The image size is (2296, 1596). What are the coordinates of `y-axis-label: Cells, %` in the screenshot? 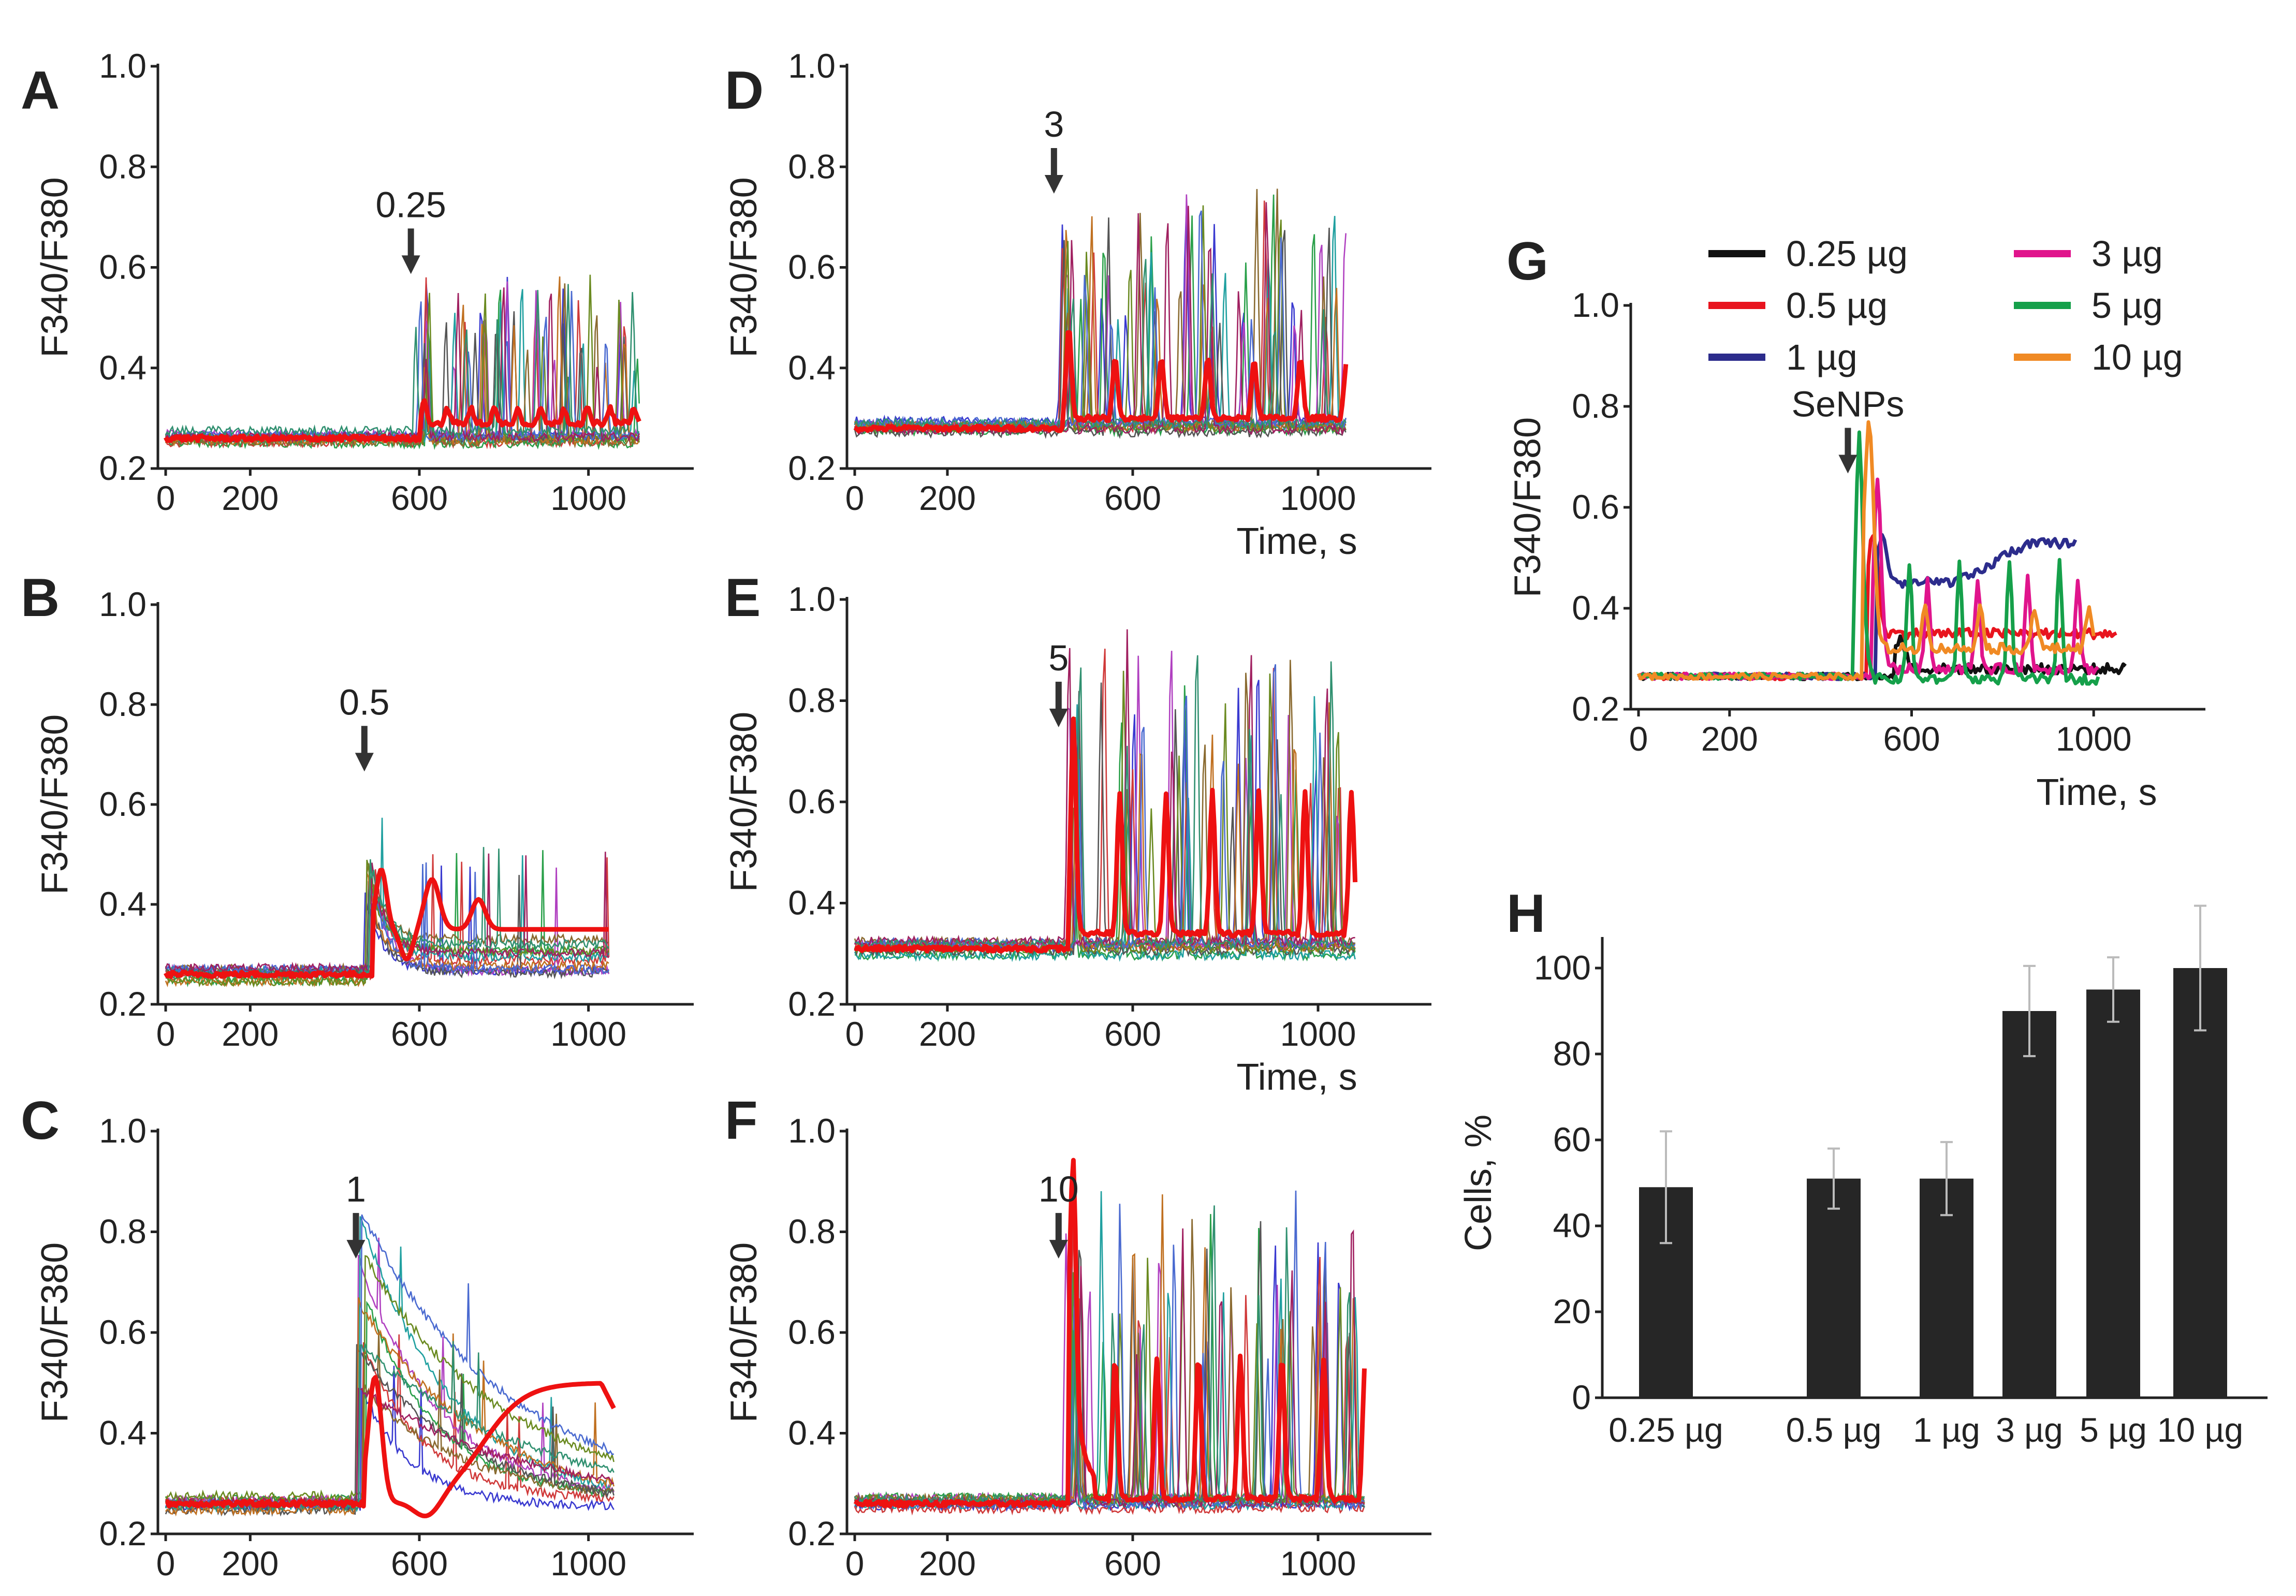 It's located at (1478, 1183).